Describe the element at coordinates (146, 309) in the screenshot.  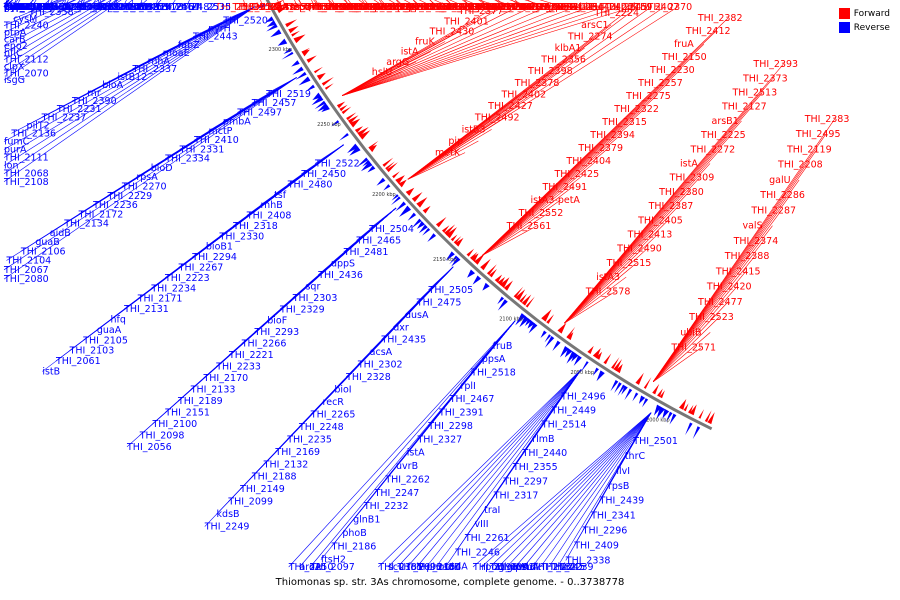
I see `gene-label: THI_2131` at that location.